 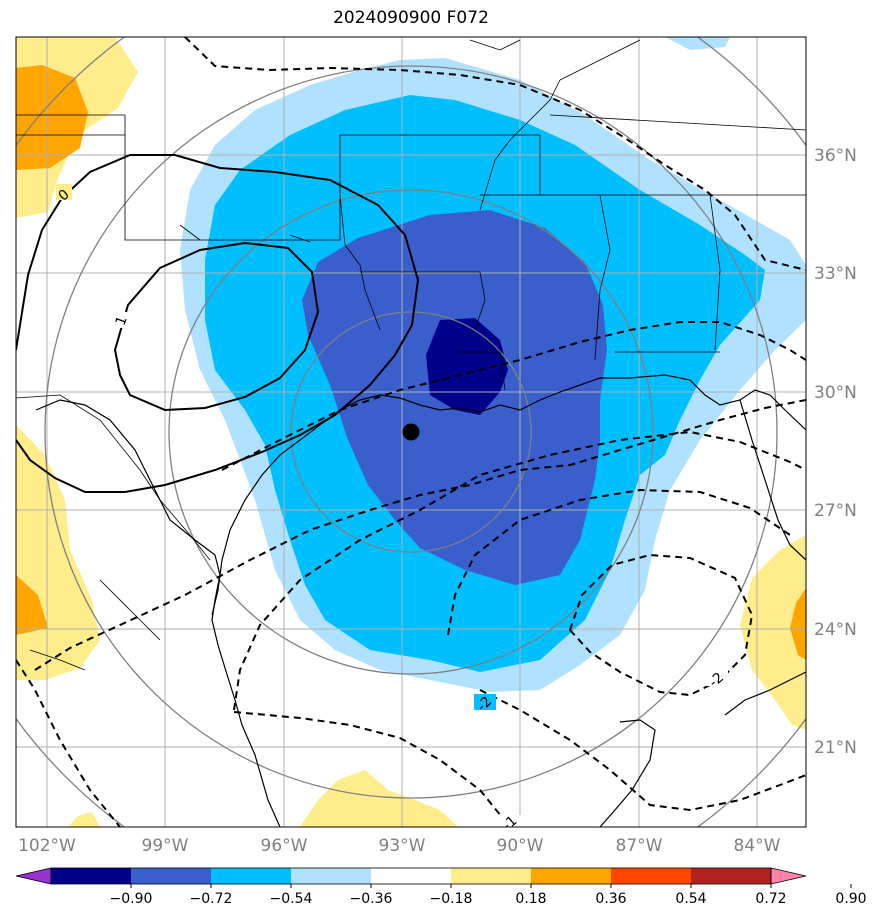 What do you see at coordinates (291, 899) in the screenshot?
I see `colorbar-tick-label: −0.54` at bounding box center [291, 899].